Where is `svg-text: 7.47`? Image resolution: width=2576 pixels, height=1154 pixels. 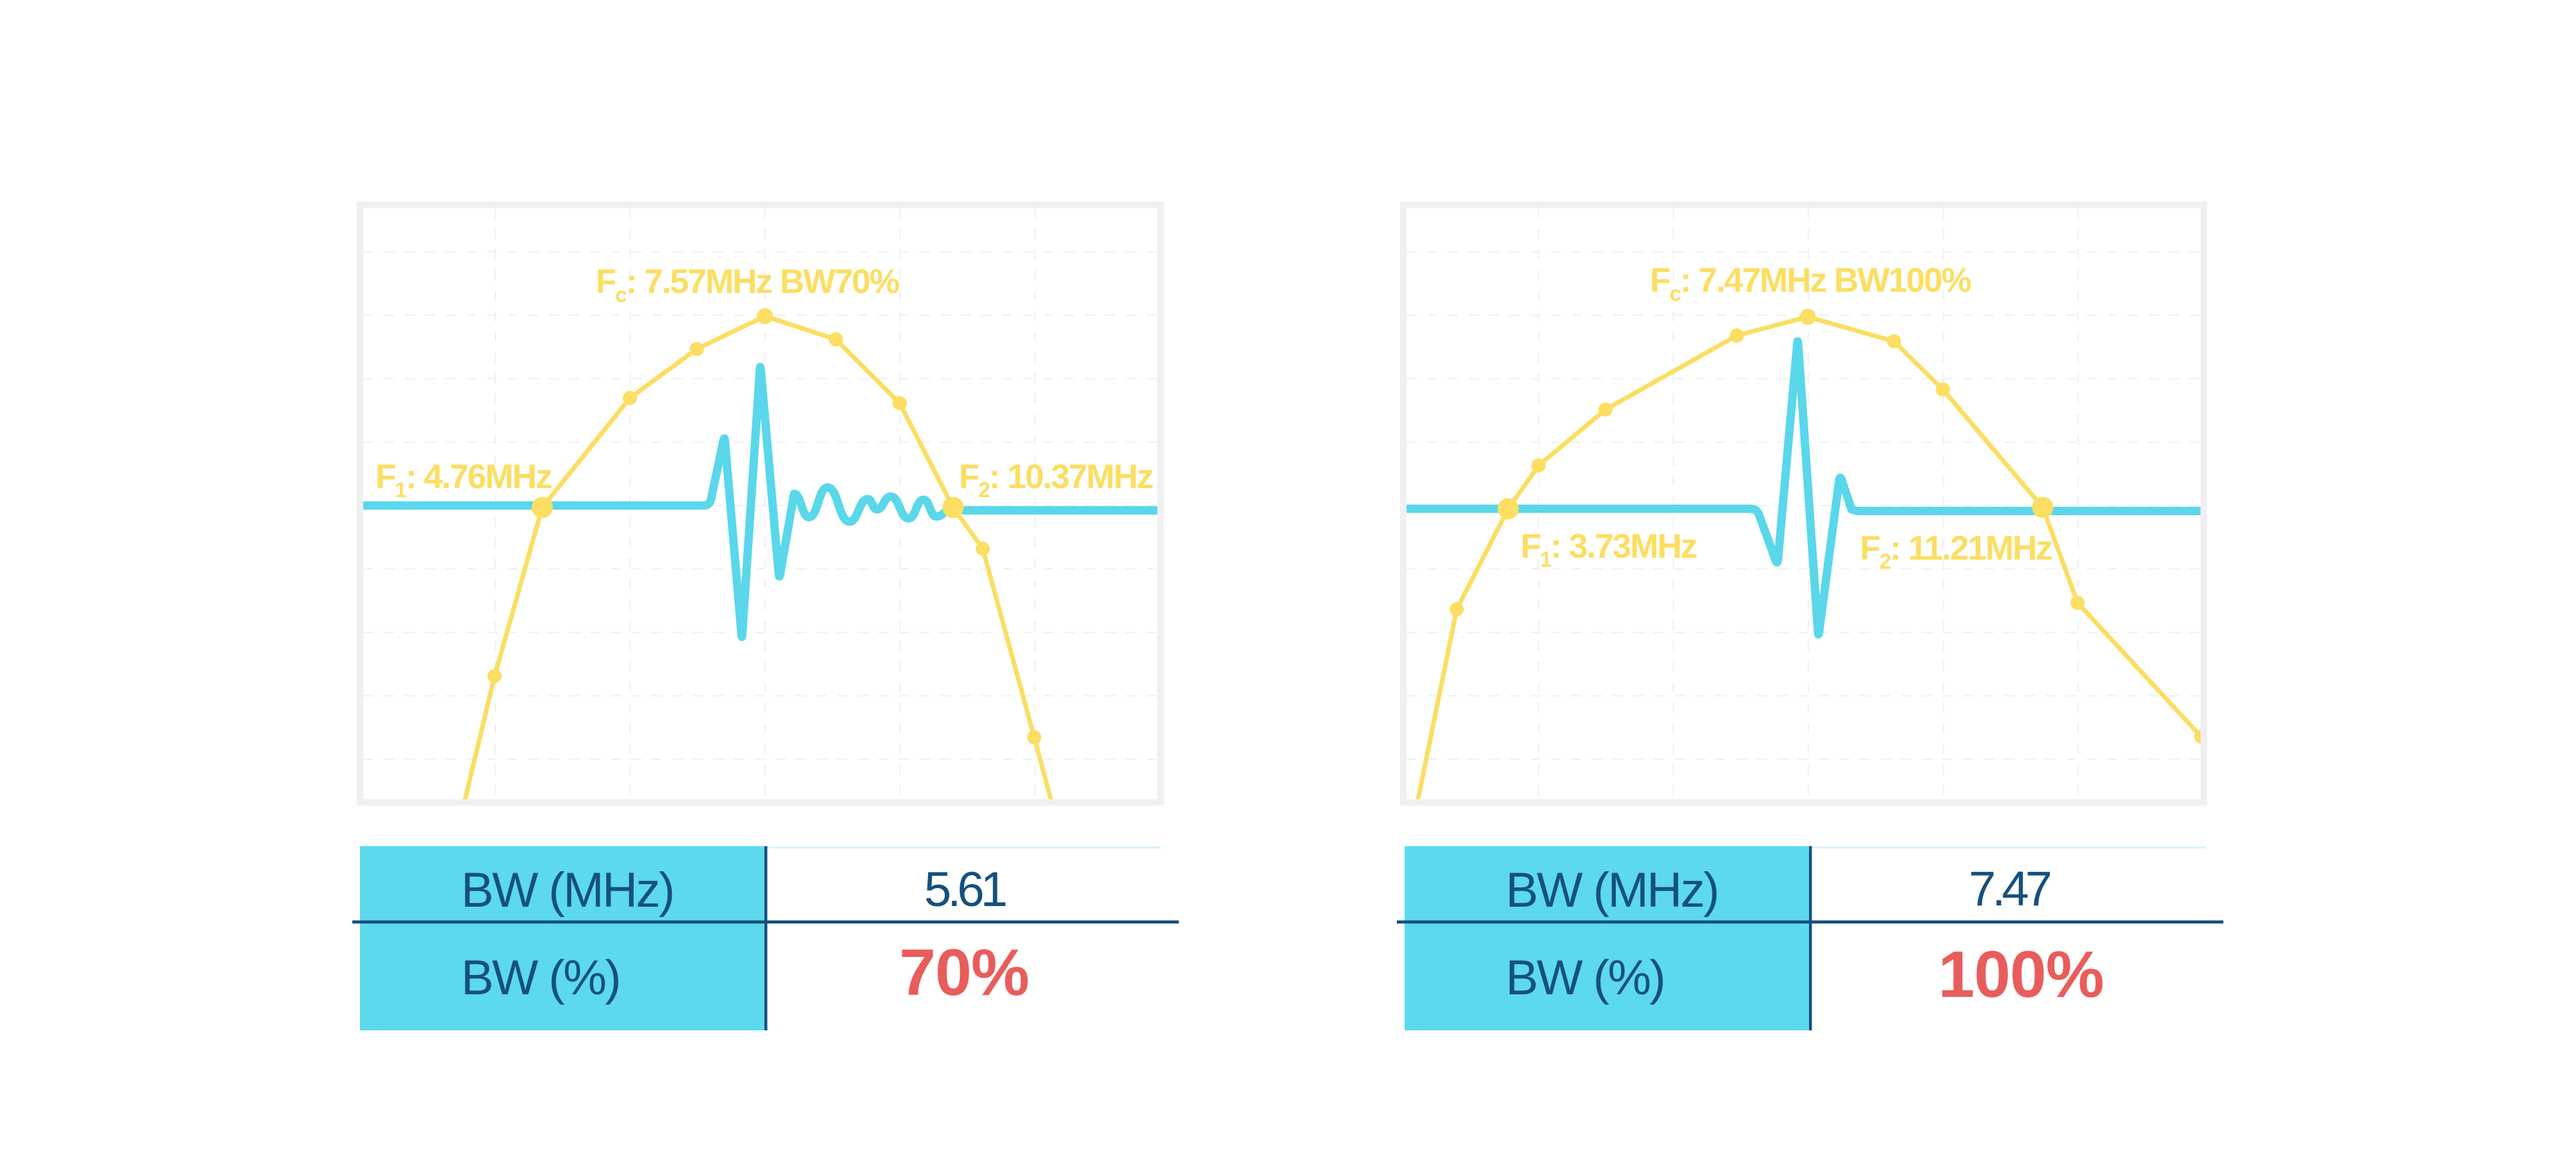
svg-text: 7.47 is located at coordinates (2010, 889).